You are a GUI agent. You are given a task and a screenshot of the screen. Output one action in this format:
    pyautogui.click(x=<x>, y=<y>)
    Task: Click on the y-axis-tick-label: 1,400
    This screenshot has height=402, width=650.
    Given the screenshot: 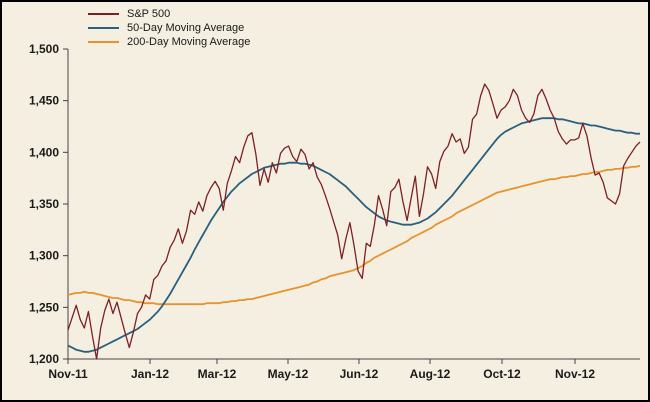 What is the action you would take?
    pyautogui.click(x=44, y=152)
    